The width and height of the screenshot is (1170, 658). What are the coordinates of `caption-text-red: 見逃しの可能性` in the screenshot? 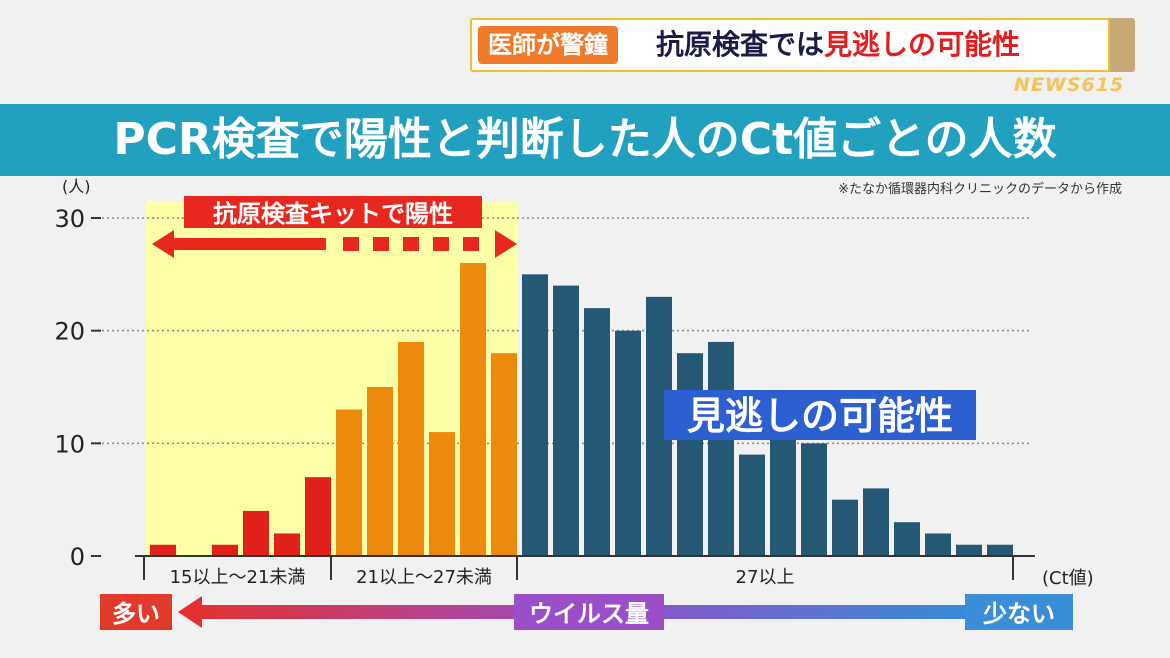 It's located at (922, 44).